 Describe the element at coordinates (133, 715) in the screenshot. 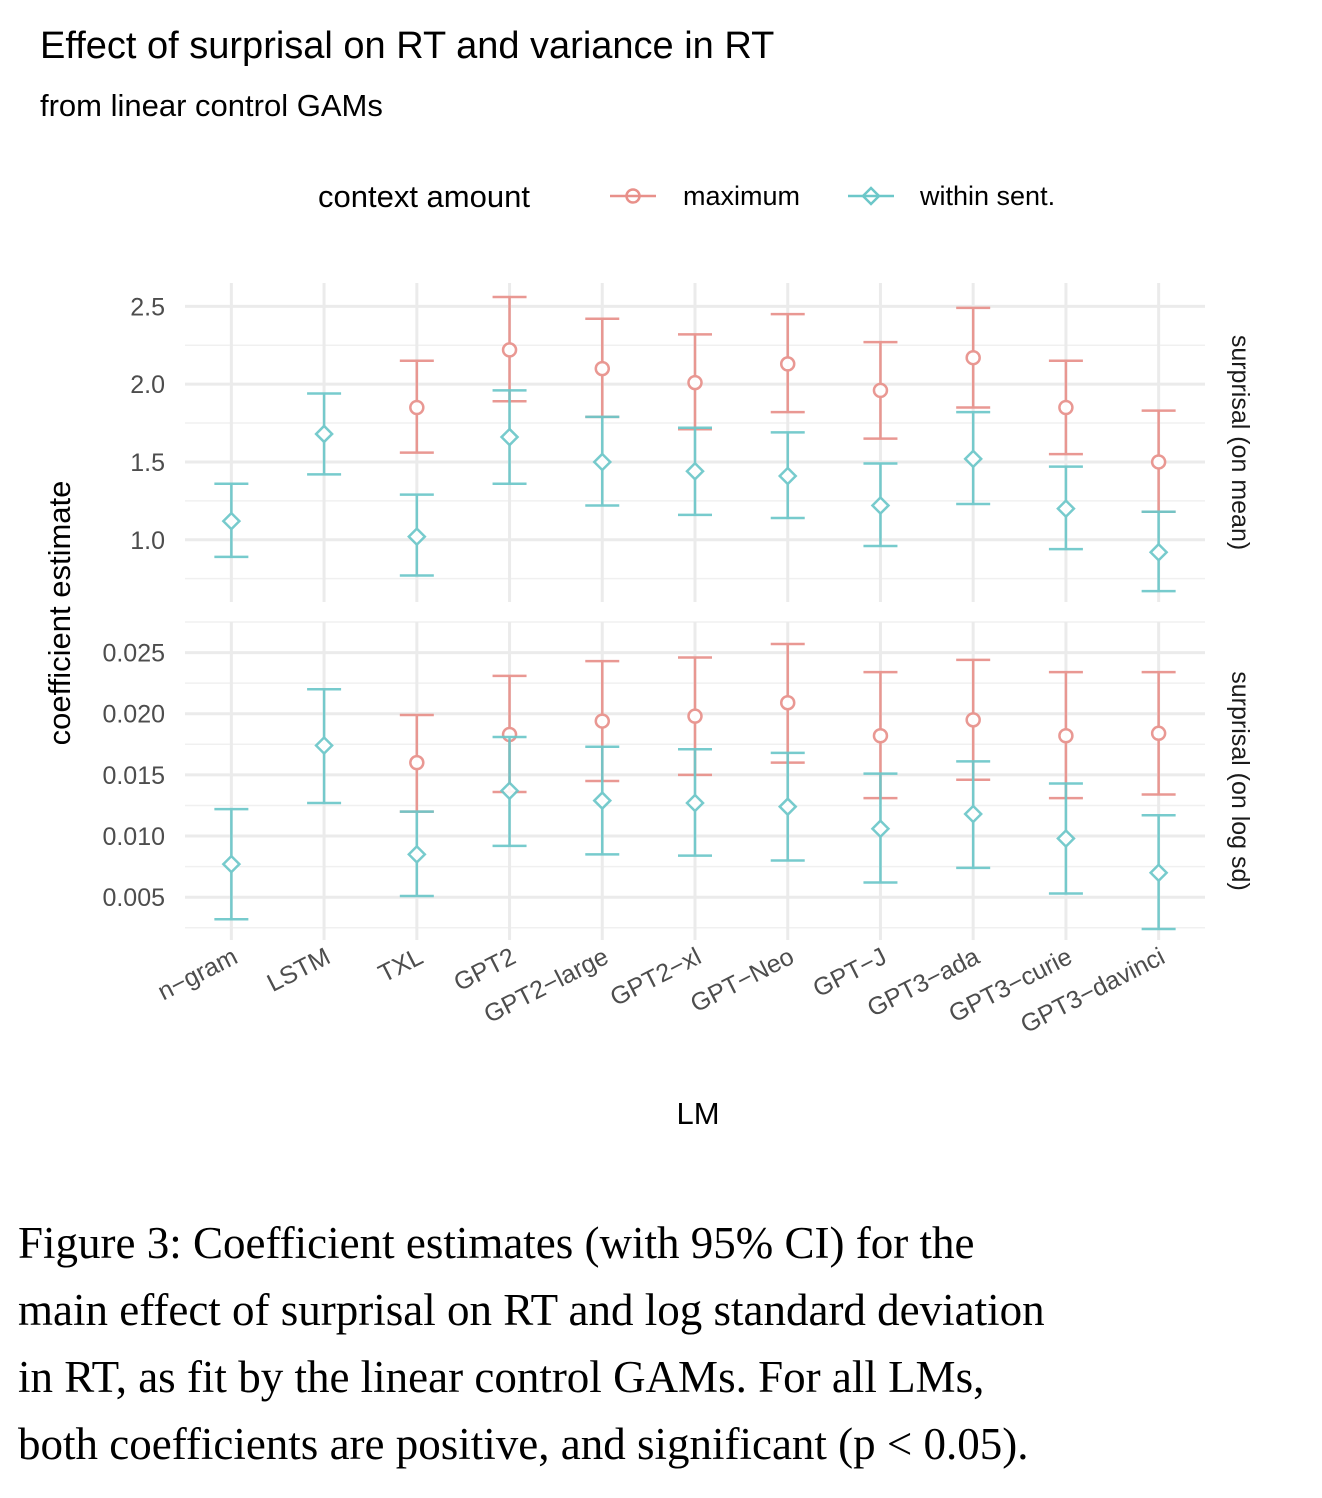

I see `y-tick-label: 0.020` at that location.